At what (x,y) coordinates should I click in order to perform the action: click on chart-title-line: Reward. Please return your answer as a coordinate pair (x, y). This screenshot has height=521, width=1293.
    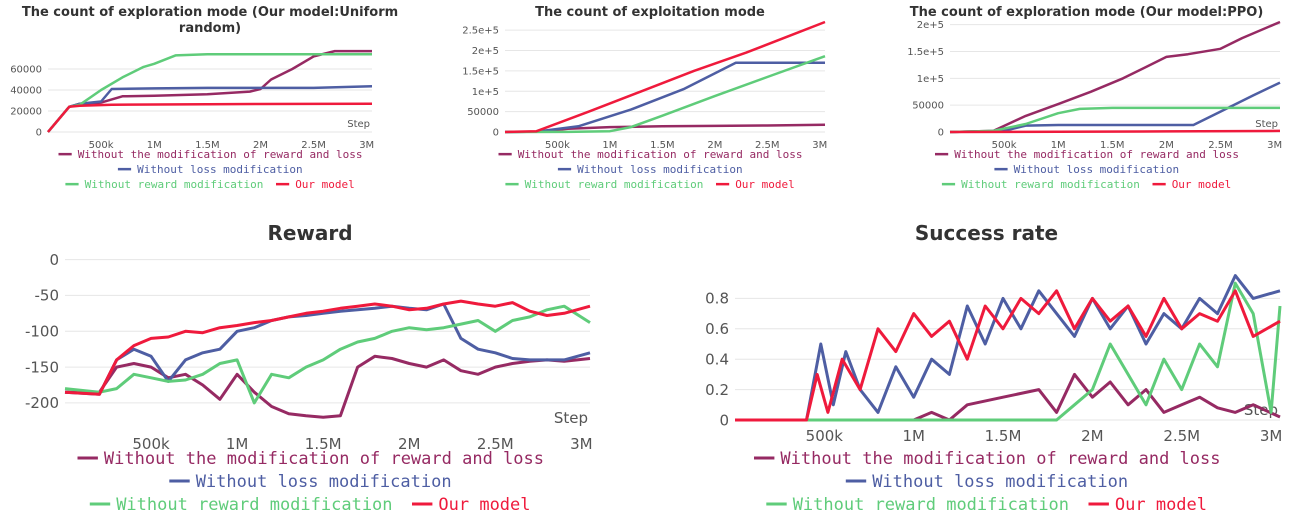
    Looking at the image, I should click on (309, 233).